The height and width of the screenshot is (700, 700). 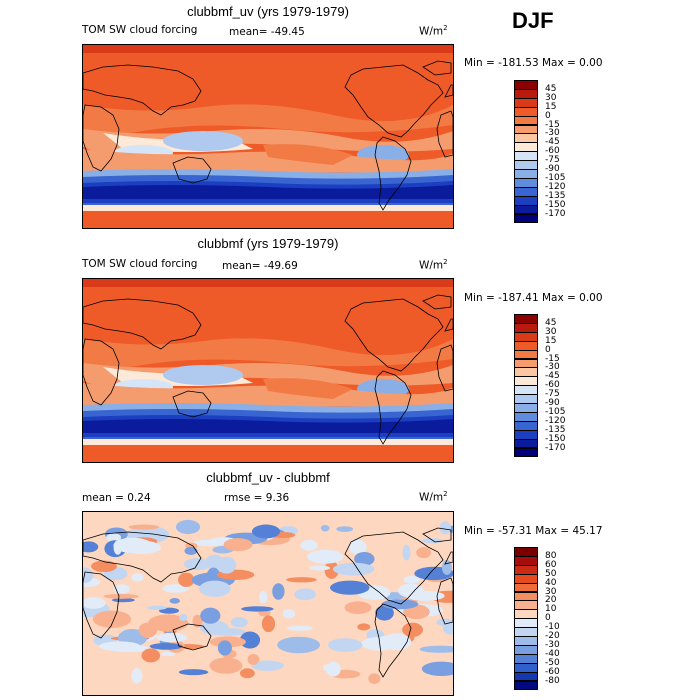 I want to click on panel2-map, so click(x=268, y=370).